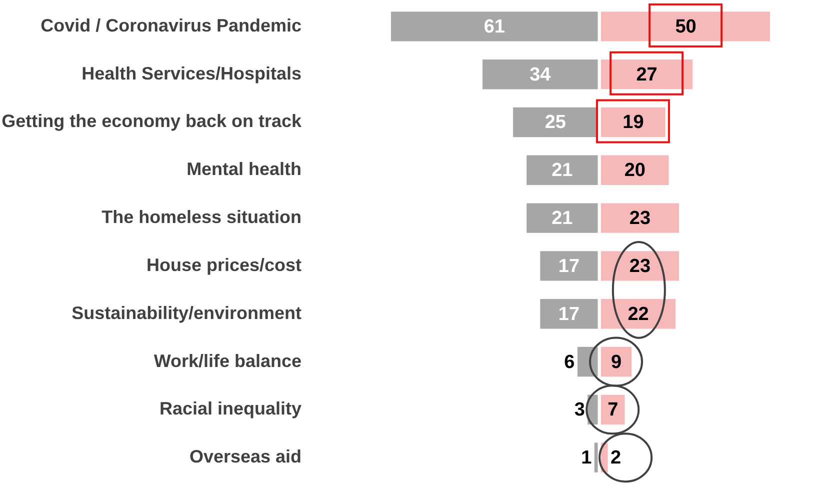  I want to click on y-tick-label: Health Services/Hospitals, so click(192, 73).